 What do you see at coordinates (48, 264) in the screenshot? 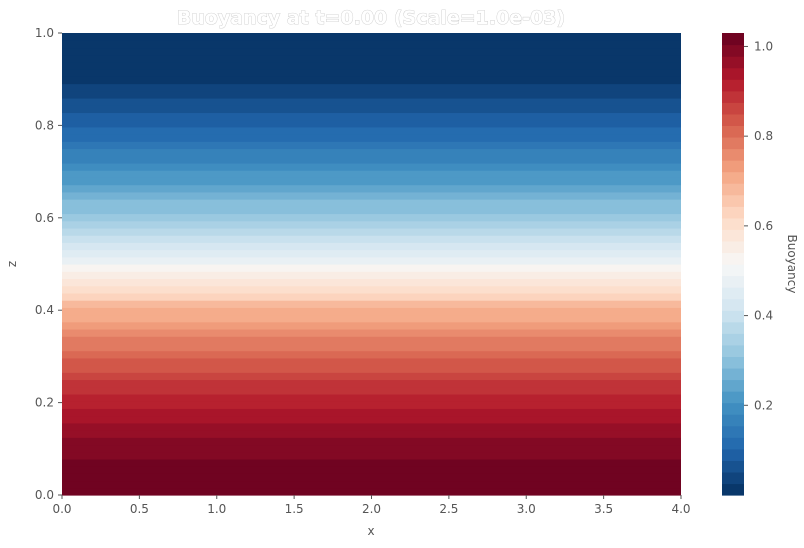
I see `y-axis: 0.0 0.2 0.4 0.6 0.8 1.0` at bounding box center [48, 264].